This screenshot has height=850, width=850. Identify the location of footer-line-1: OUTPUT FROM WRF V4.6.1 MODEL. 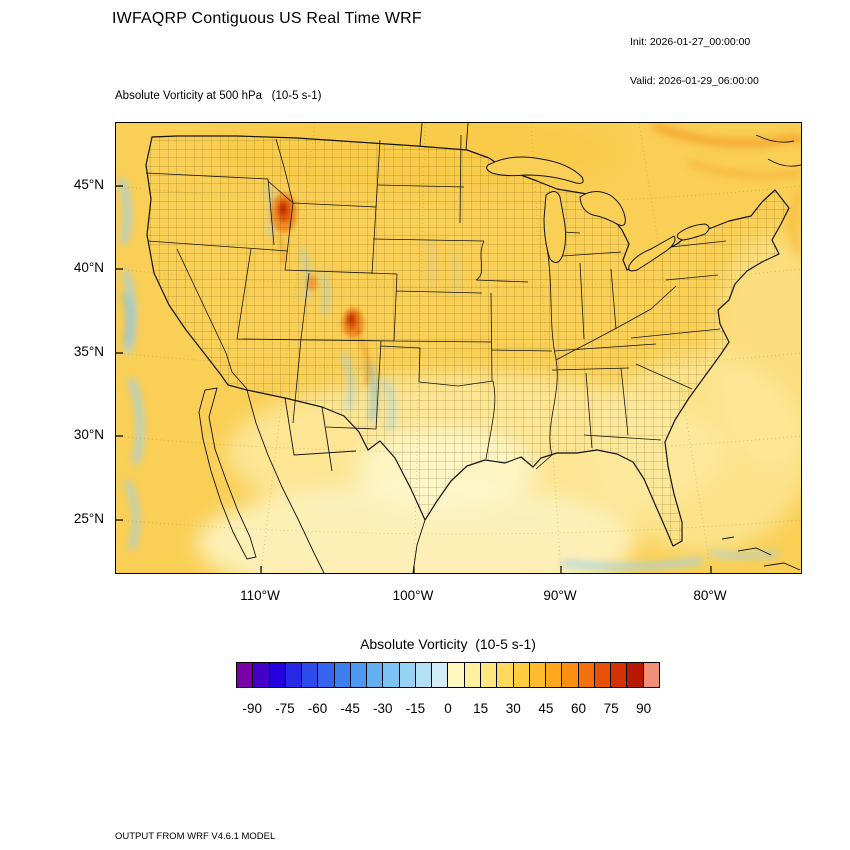
(195, 836).